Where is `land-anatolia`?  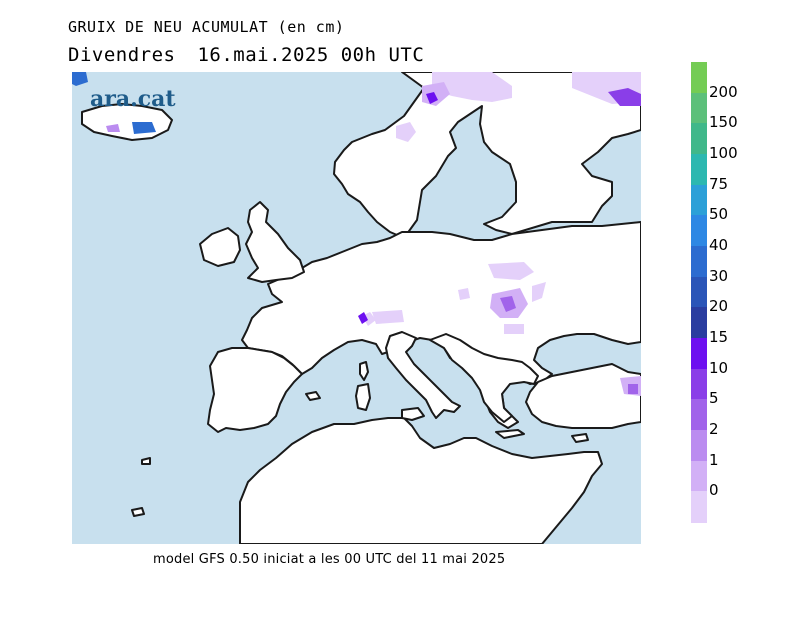
land-anatolia is located at coordinates (583, 396).